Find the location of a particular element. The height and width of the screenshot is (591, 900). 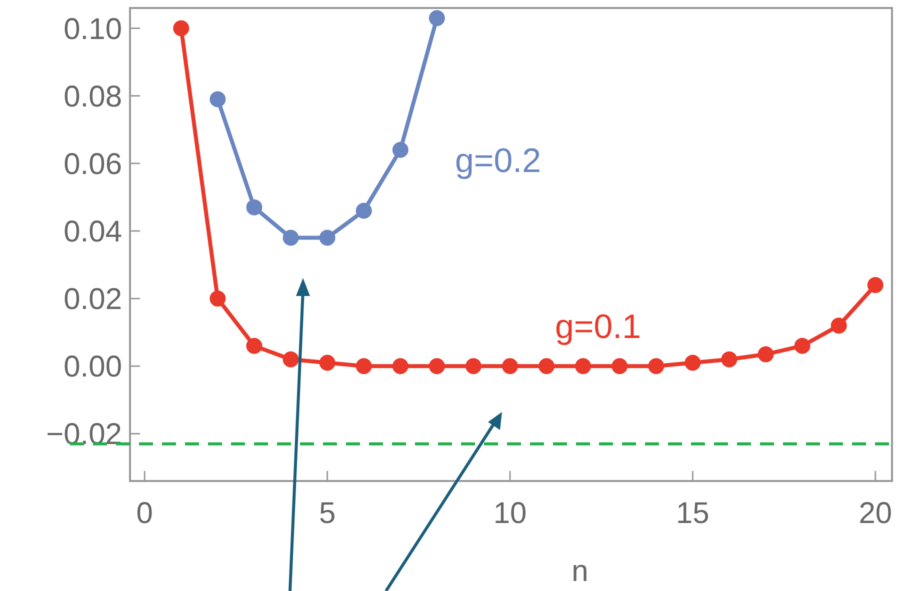

x-tick-label: 5 is located at coordinates (327, 513).